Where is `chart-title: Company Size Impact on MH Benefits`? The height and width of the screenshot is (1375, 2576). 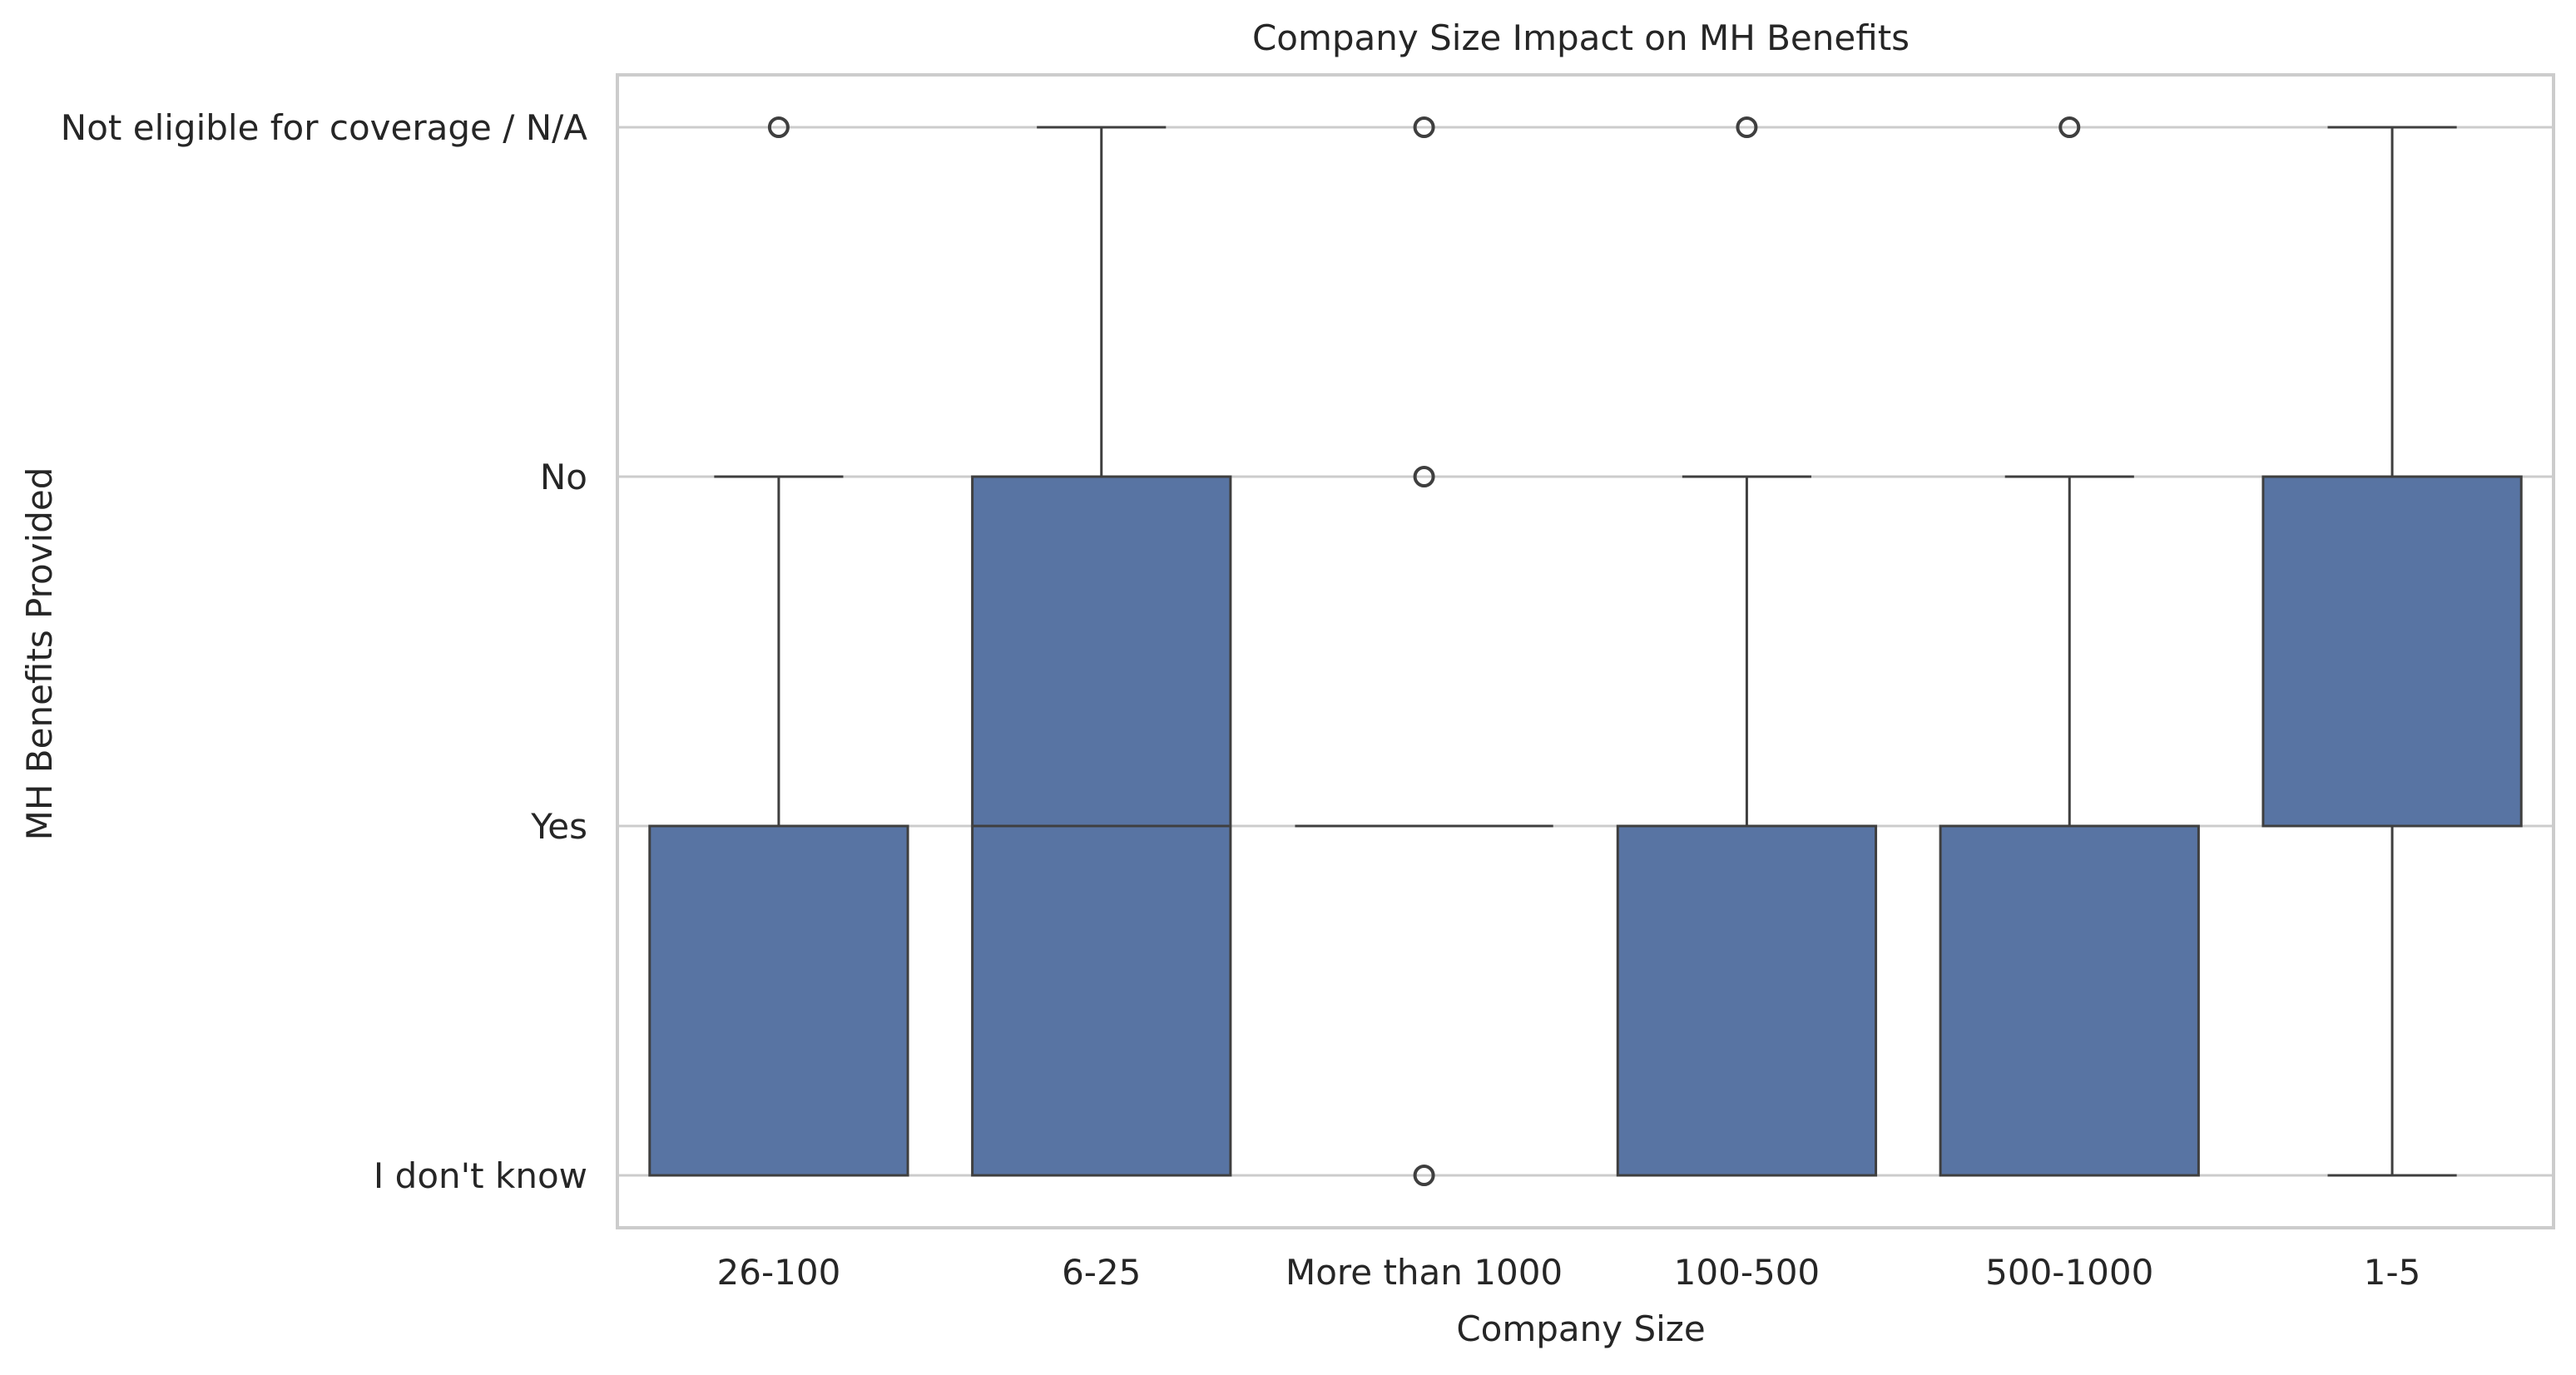
chart-title: Company Size Impact on MH Benefits is located at coordinates (1581, 38).